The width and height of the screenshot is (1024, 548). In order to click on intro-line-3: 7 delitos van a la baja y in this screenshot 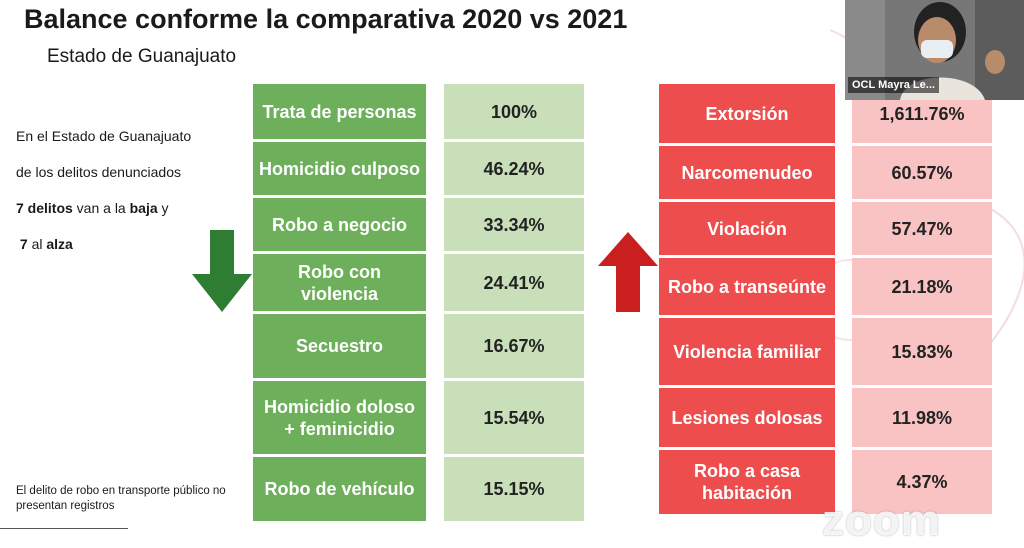, I will do `click(133, 208)`.